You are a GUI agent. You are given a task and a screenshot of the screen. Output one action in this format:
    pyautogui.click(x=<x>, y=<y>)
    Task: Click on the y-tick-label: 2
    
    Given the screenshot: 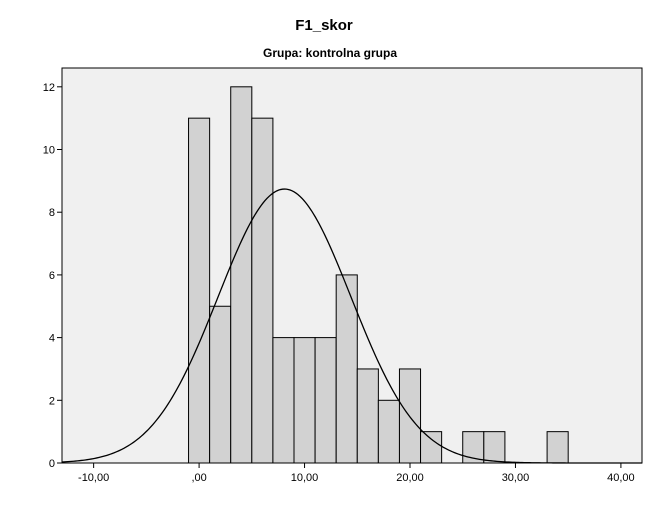 What is the action you would take?
    pyautogui.click(x=52, y=401)
    